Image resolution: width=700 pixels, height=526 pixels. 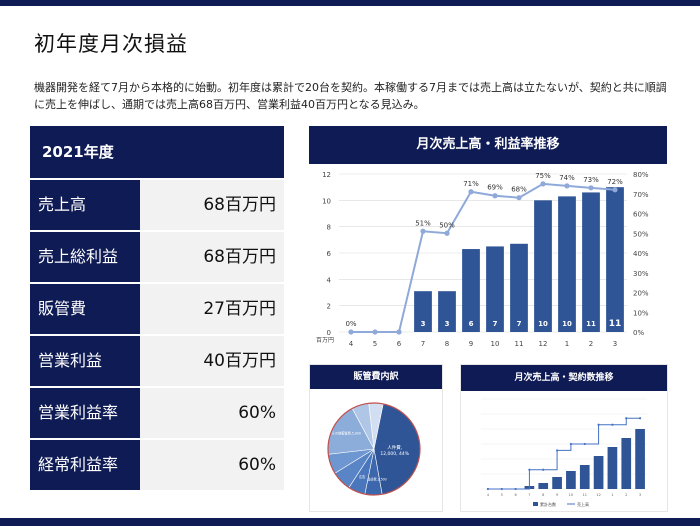 What do you see at coordinates (362, 476) in the screenshot?
I see `pie-slice-label: 広告` at bounding box center [362, 476].